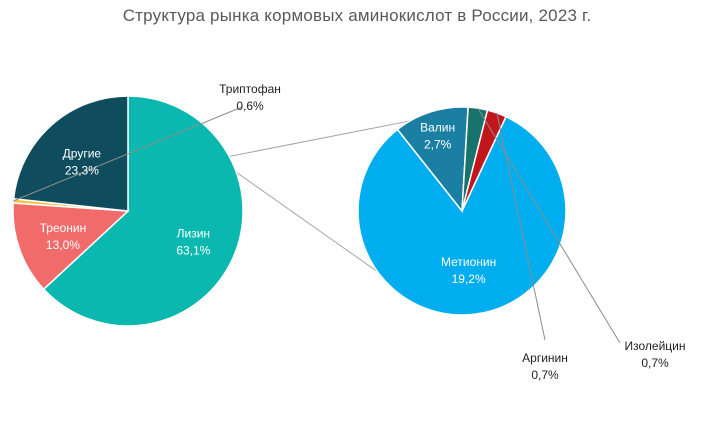 The width and height of the screenshot is (714, 423). I want to click on secondary-pie, so click(462, 211).